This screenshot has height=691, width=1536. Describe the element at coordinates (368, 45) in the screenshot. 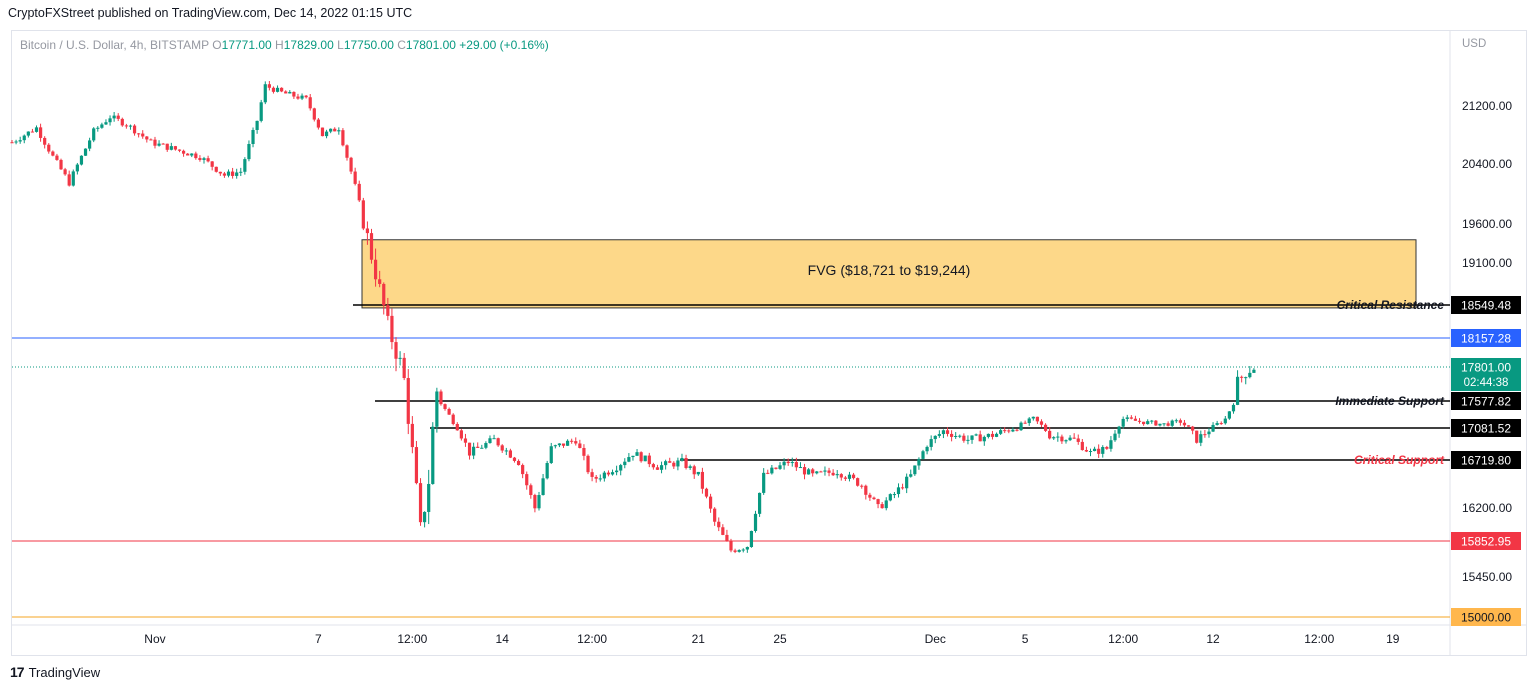

I see `low-value: 17750.00` at that location.